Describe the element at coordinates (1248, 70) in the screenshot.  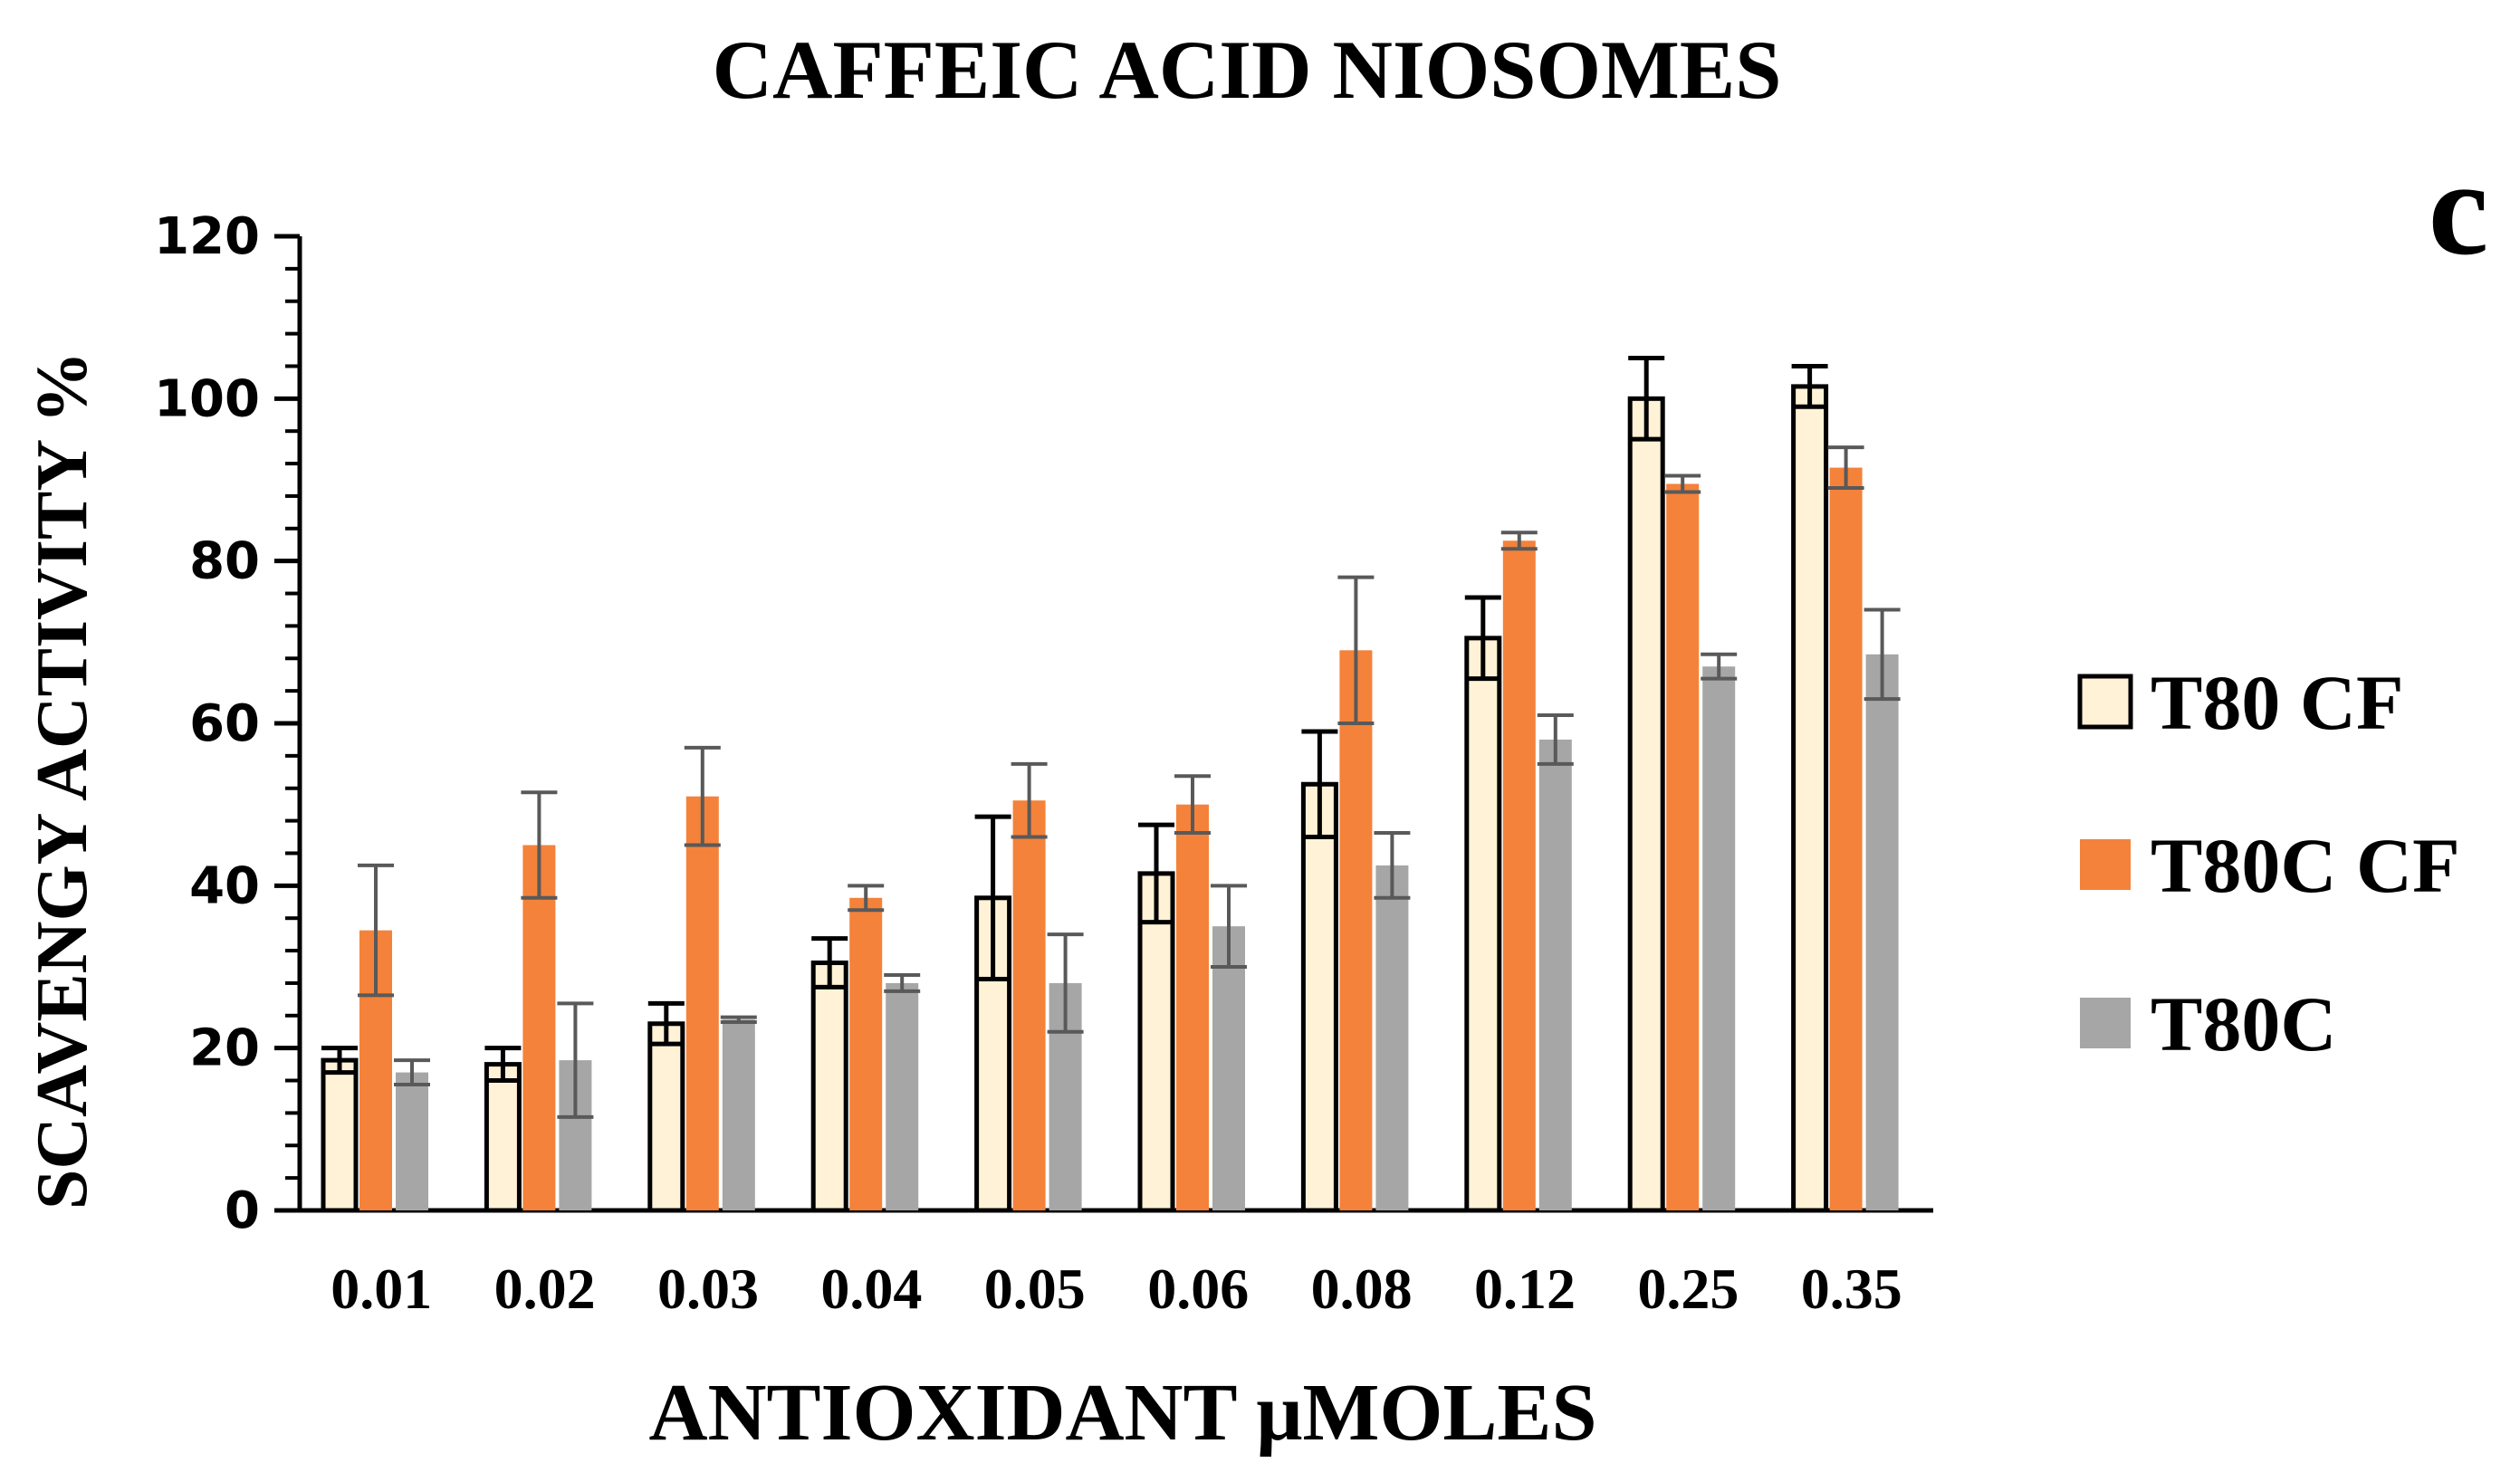
I see `chart-title: CAFFEIC ACID NIOSOMES` at that location.